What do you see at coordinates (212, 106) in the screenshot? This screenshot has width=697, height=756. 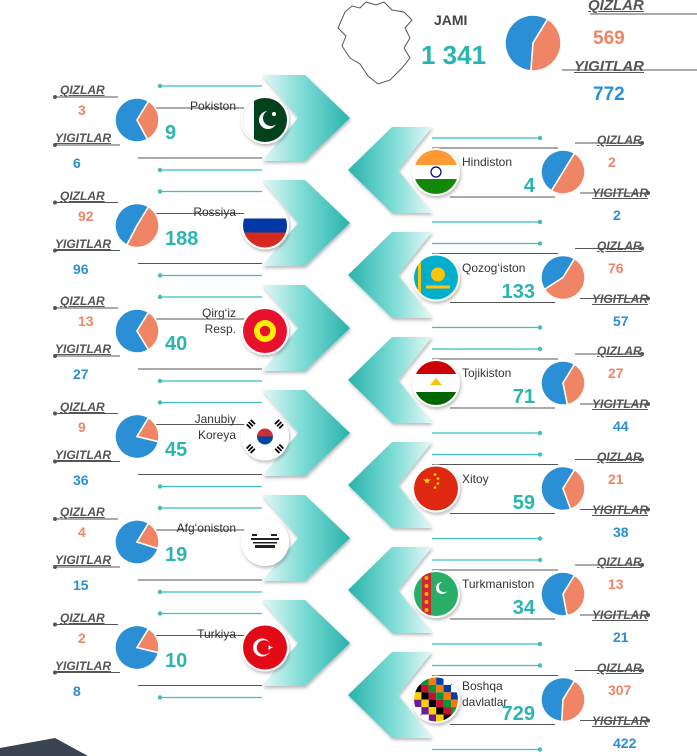 I see `country-name-pokiston: Pokiston` at bounding box center [212, 106].